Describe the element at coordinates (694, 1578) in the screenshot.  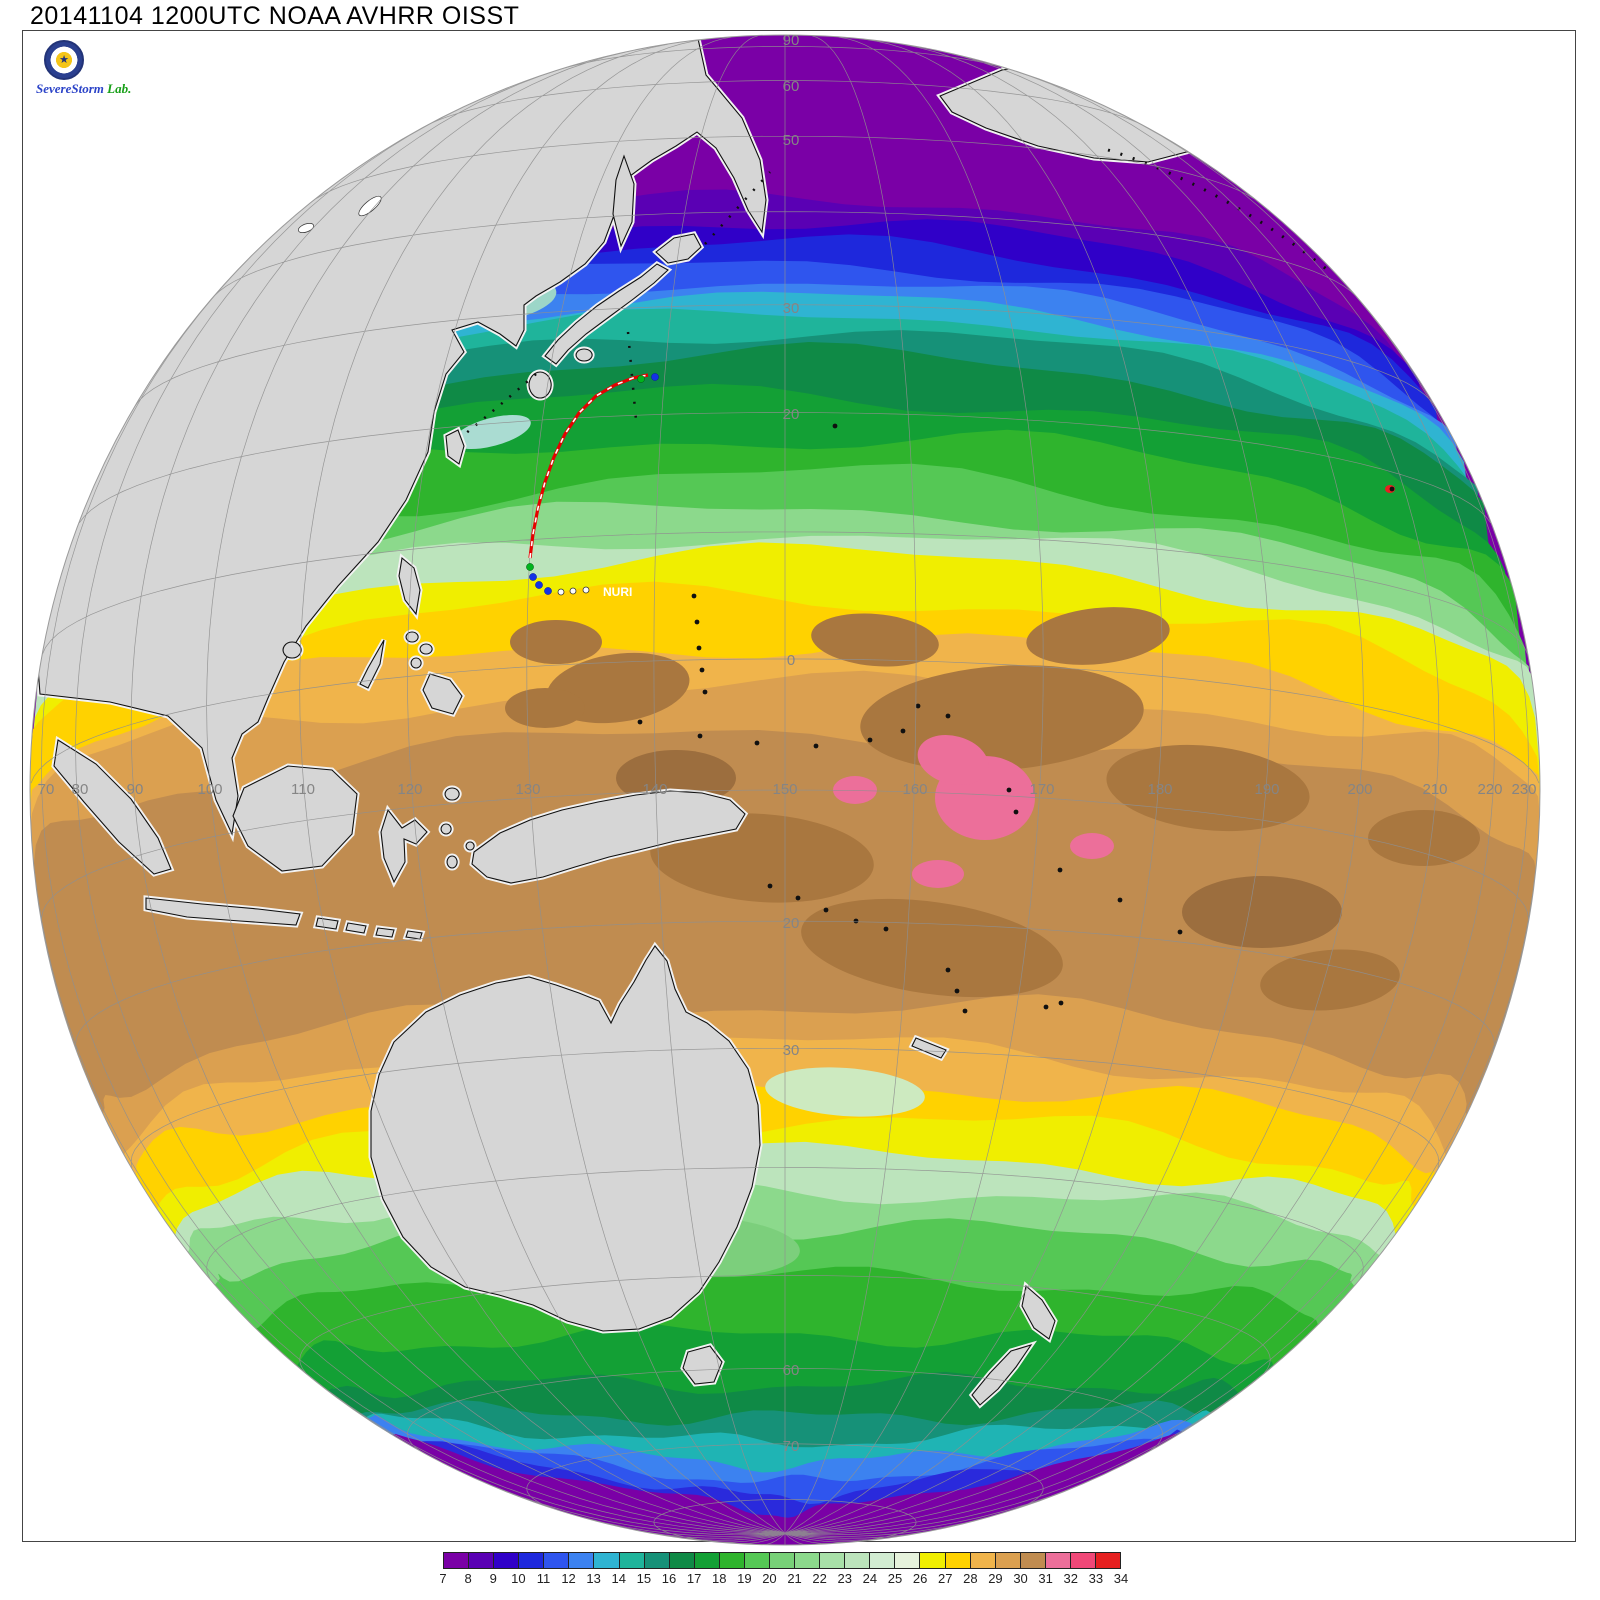
I see `colorbar-tick-label: 17` at that location.